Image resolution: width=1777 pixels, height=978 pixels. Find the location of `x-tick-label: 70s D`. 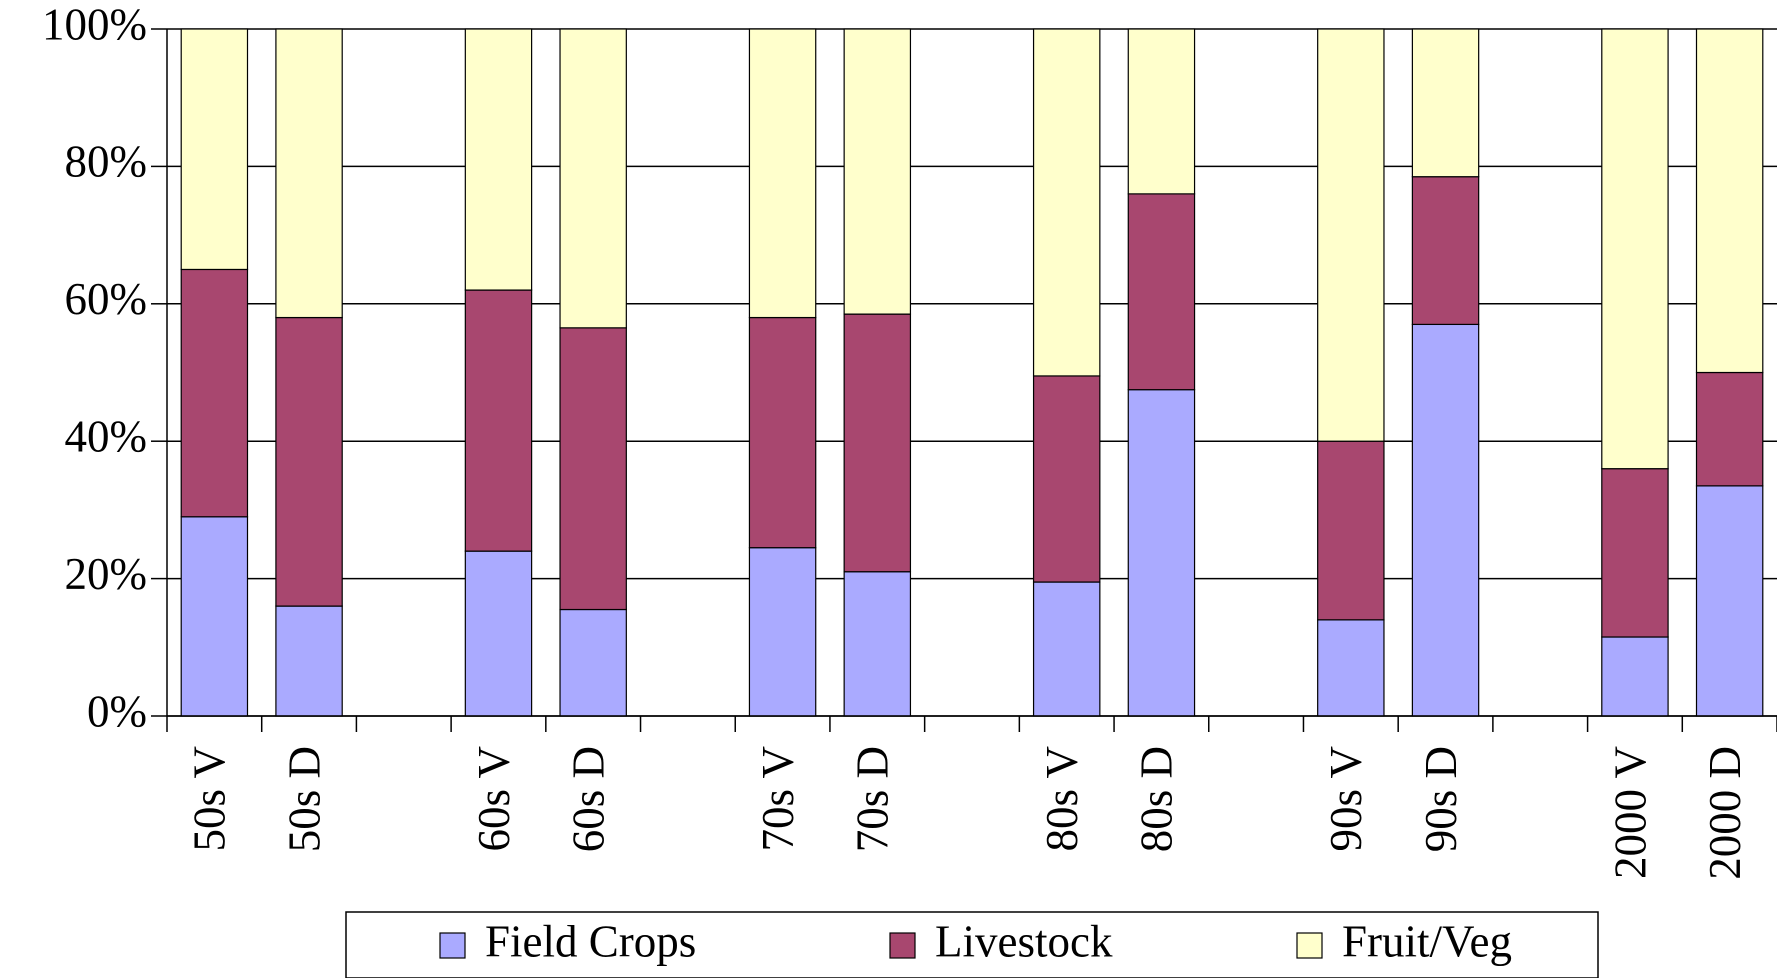

x-tick-label: 70s D is located at coordinates (873, 799).